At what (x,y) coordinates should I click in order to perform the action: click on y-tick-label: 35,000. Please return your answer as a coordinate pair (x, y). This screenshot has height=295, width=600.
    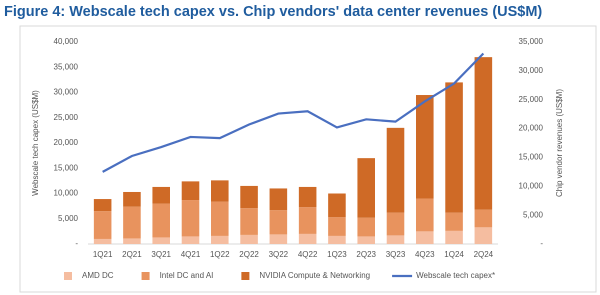
    Looking at the image, I should click on (66, 66).